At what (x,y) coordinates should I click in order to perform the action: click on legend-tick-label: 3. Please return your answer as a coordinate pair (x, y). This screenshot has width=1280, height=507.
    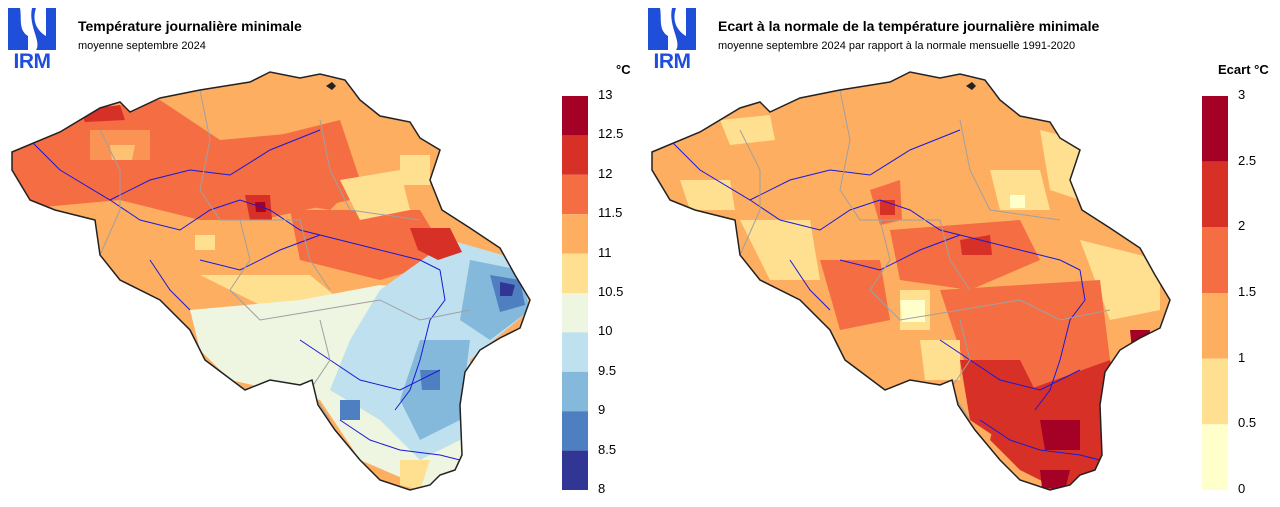
    Looking at the image, I should click on (1242, 94).